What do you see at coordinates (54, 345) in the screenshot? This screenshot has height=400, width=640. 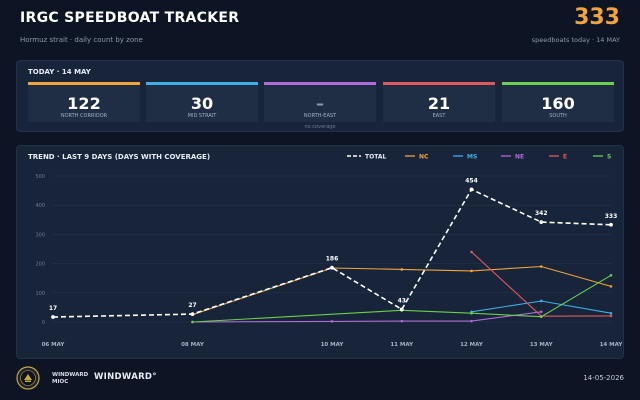 I see `x-tick-label: 06 MAY` at bounding box center [54, 345].